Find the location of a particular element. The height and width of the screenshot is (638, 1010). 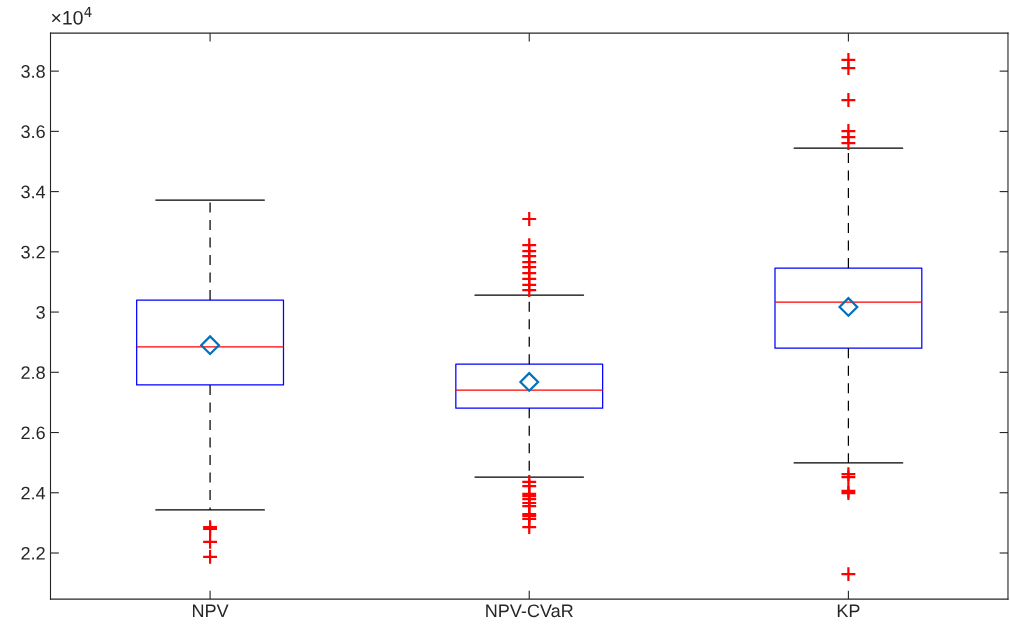

y-tick-label: 2.4 is located at coordinates (33, 493).